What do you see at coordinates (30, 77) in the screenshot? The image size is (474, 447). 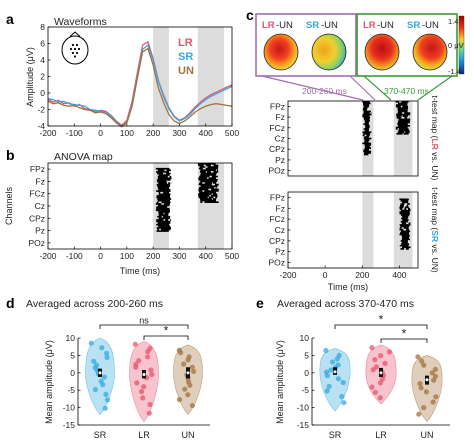 I see `panel-a-ylabel: Amplitude (μV)` at bounding box center [30, 77].